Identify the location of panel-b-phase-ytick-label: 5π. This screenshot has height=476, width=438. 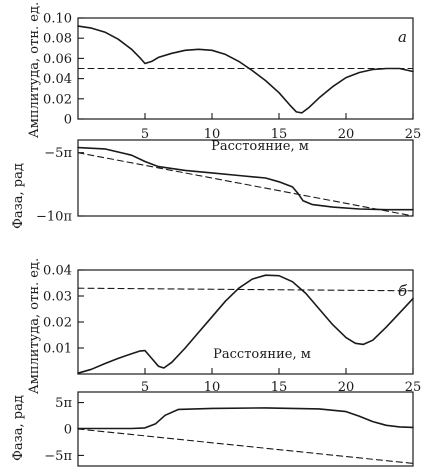
(63, 403).